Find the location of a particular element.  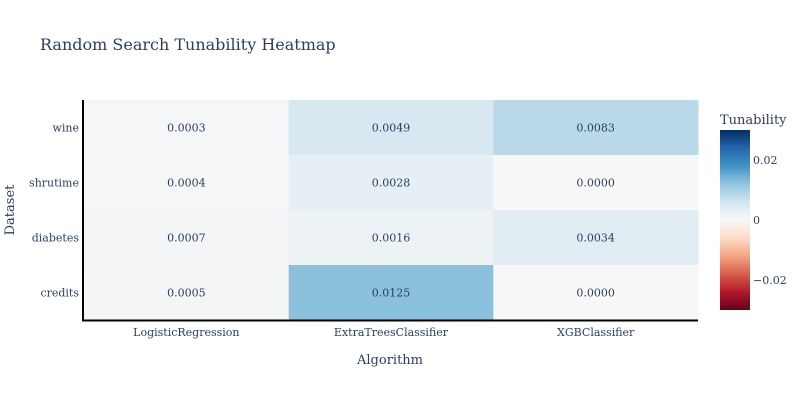

cell-value-label: 0.0005 is located at coordinates (186, 293).